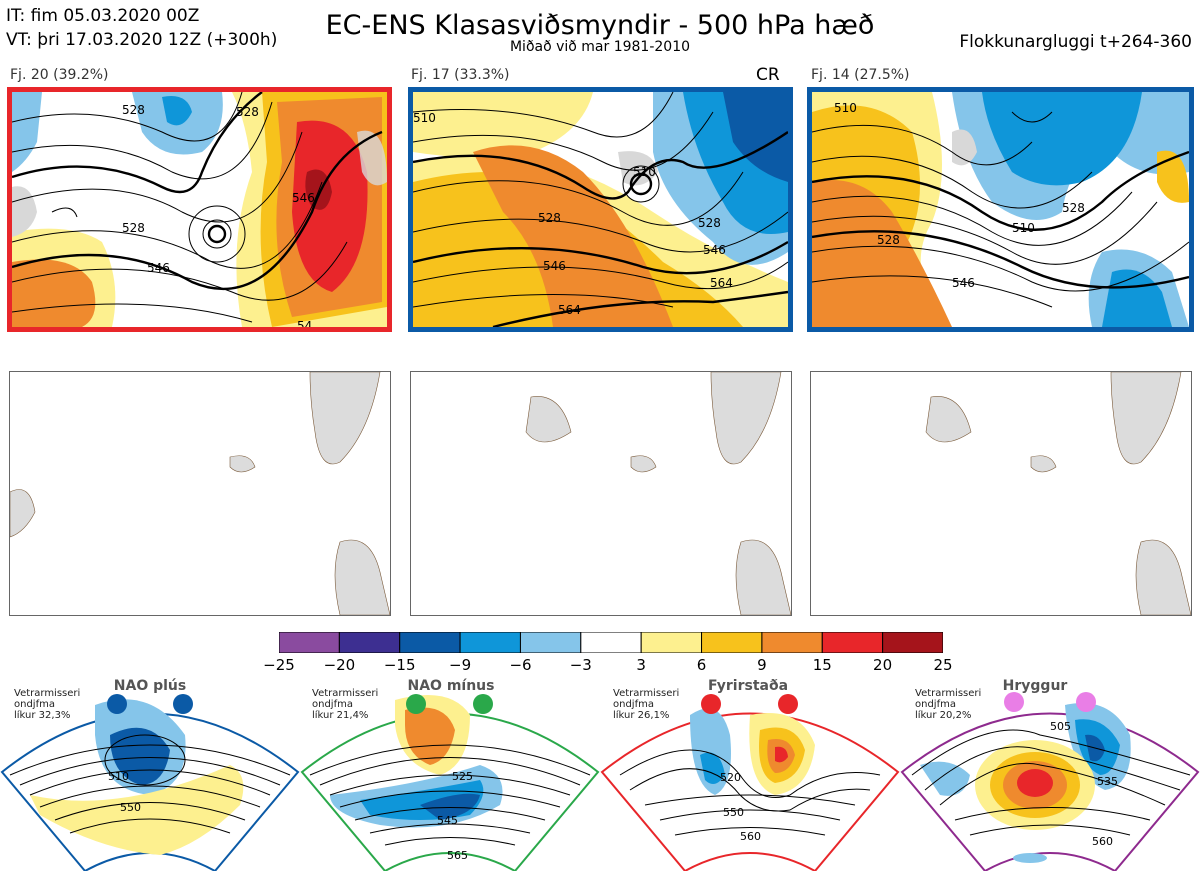  Describe the element at coordinates (520, 665) in the screenshot. I see `colorbar-tick-label: −6` at that location.